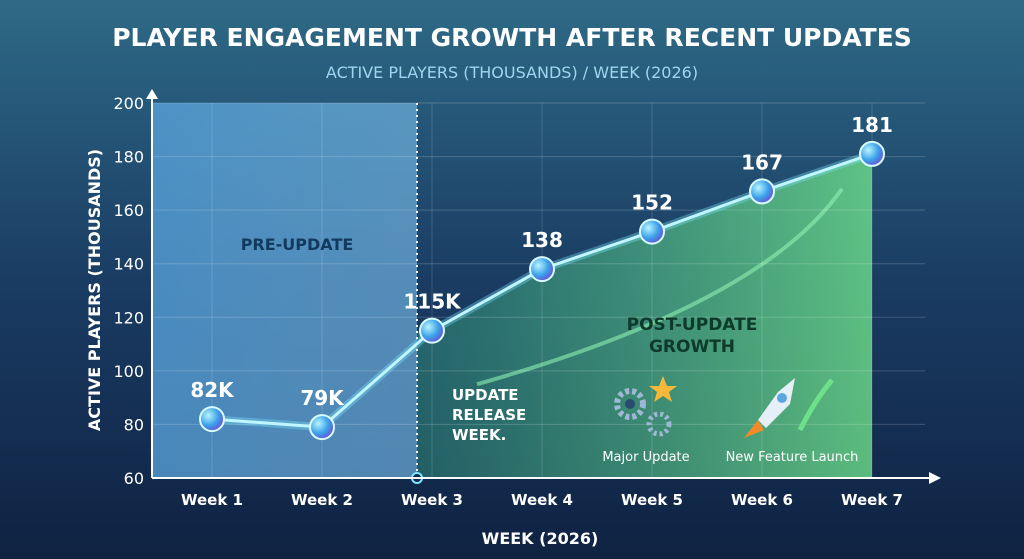  I want to click on chart-subtitle: ACTIVE PLAYERS (THOUSANDS) / WEEK (2026), so click(512, 72).